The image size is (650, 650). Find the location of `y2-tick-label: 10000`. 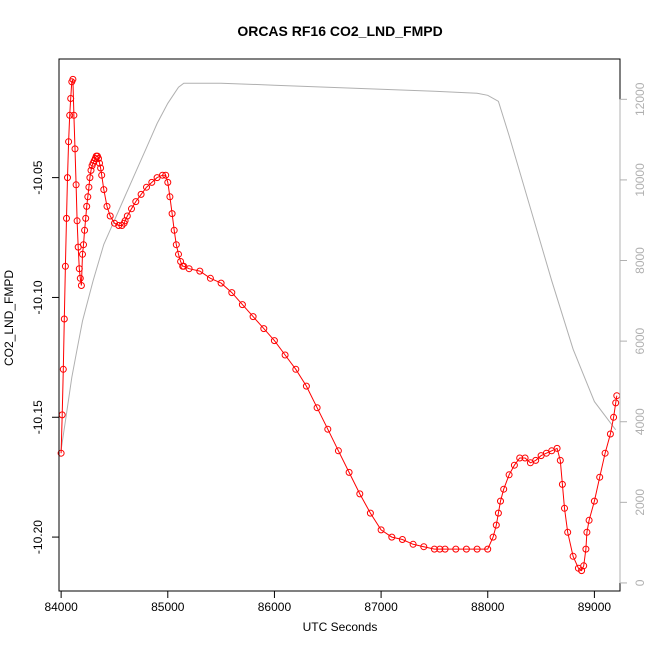

y2-tick-label: 10000 is located at coordinates (640, 180).